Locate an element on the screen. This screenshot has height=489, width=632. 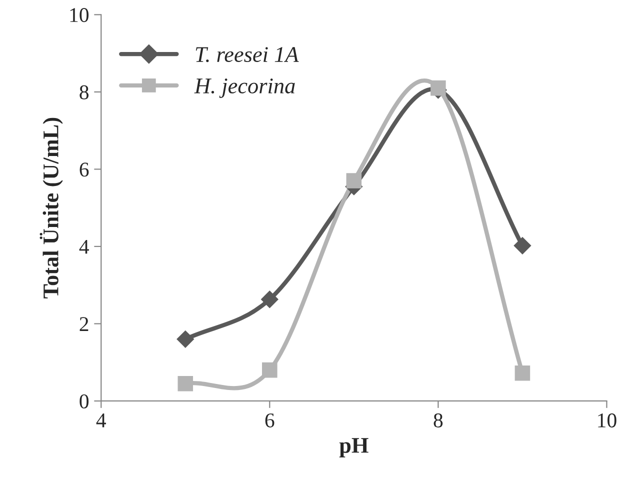
x-axis-title: pH is located at coordinates (353, 448).